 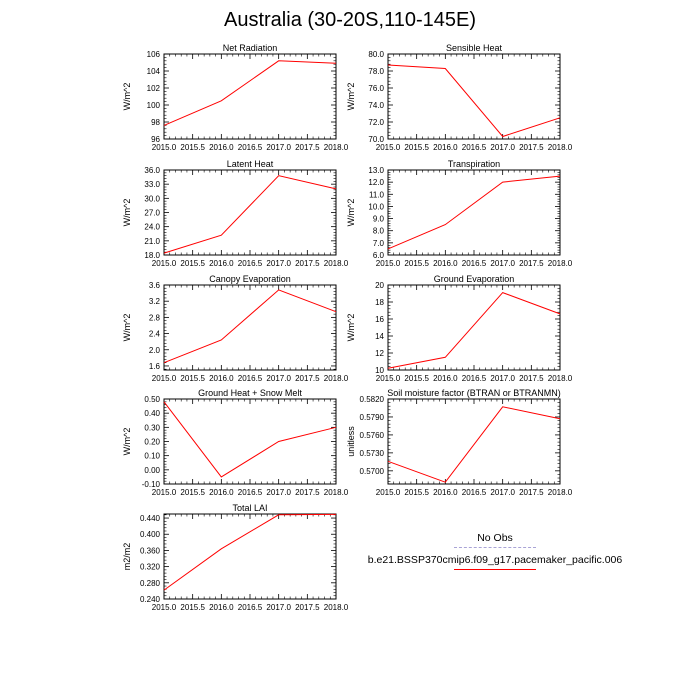 What do you see at coordinates (127, 557) in the screenshot?
I see `y-axis-label: m2/m2` at bounding box center [127, 557].